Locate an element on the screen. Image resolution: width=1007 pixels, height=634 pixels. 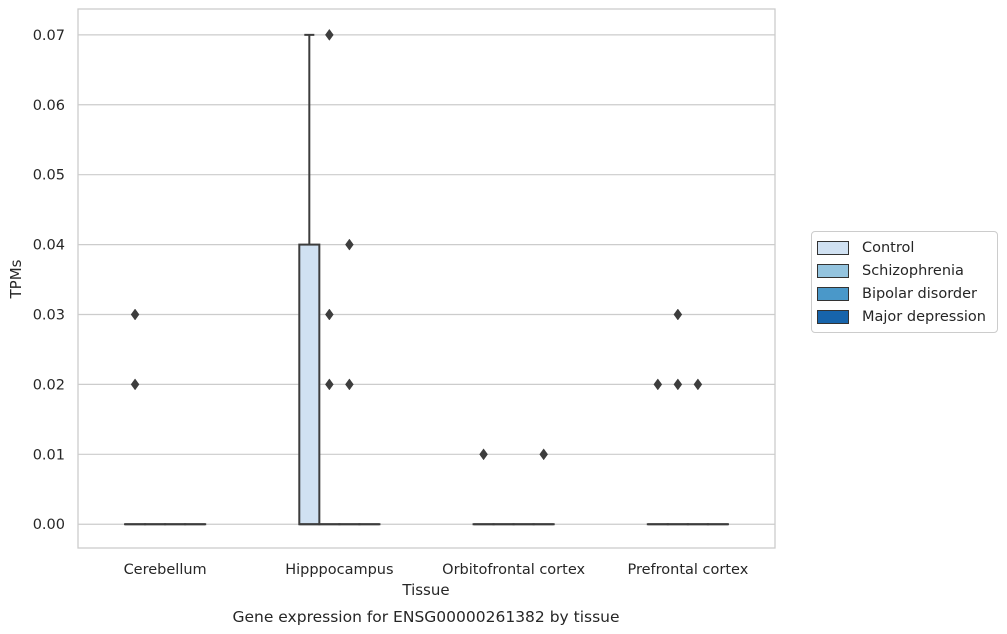
x-tick-label: Cerebellum is located at coordinates (165, 570).